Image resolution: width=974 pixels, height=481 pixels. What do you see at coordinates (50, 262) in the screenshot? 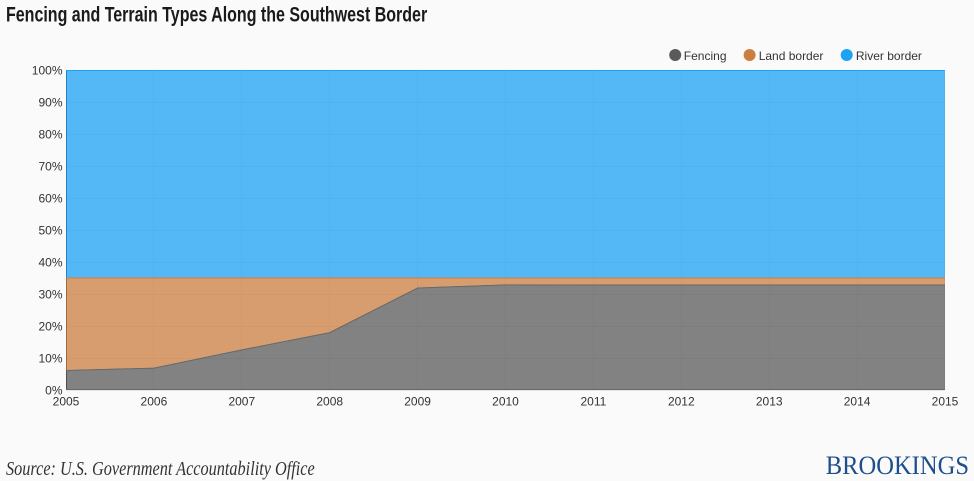
I see `svg-text: 40%` at bounding box center [50, 262].